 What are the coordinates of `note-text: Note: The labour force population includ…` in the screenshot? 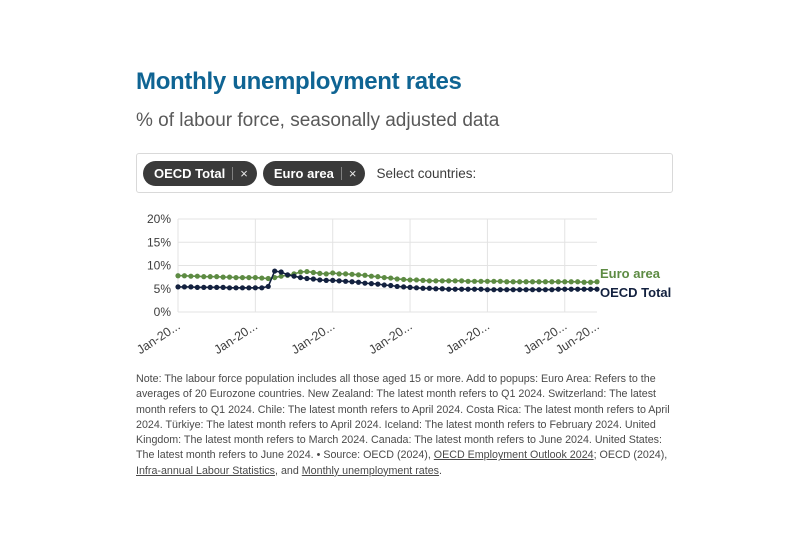 It's located at (403, 417).